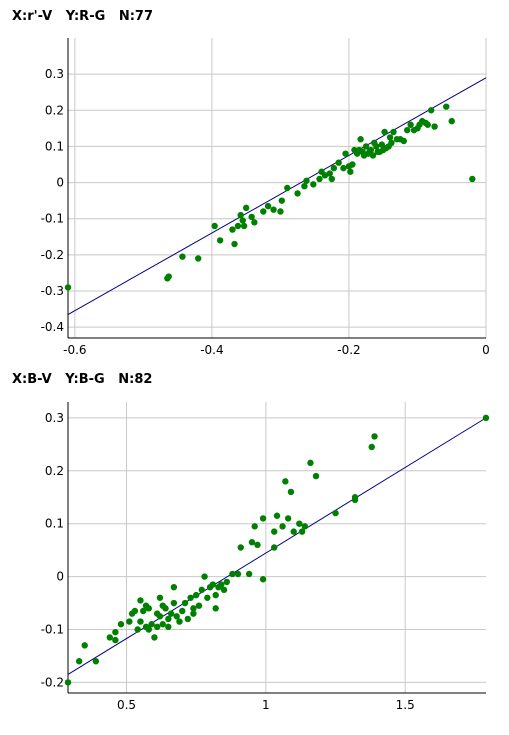  What do you see at coordinates (126, 705) in the screenshot?
I see `x-tick-label: 0.5` at bounding box center [126, 705].